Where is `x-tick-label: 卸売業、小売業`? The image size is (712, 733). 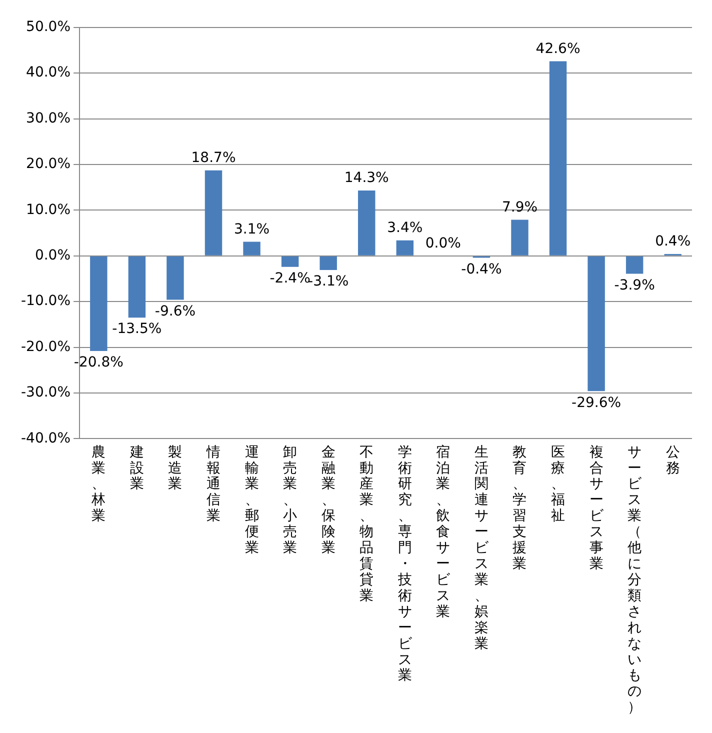
x-tick-label: 卸売業、小売業 is located at coordinates (290, 500).